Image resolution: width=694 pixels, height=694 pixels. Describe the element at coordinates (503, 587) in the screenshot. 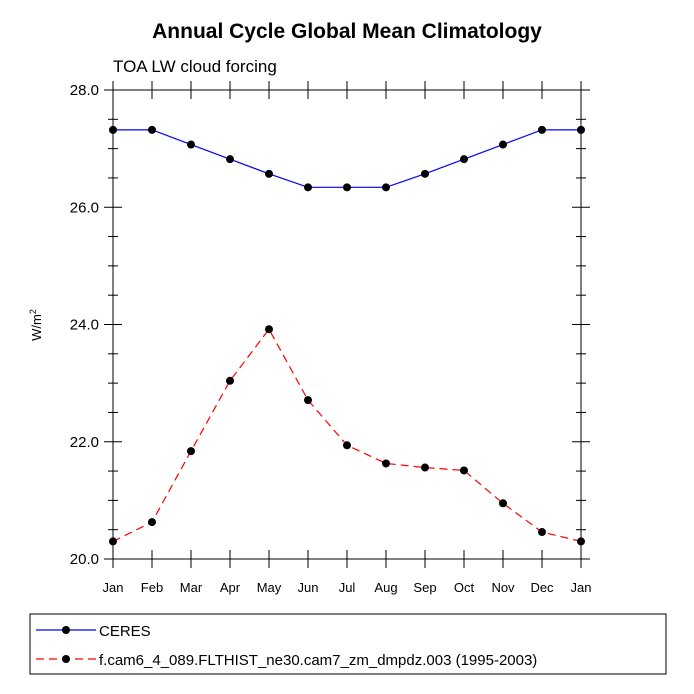

I see `x-tick-label: Nov` at that location.